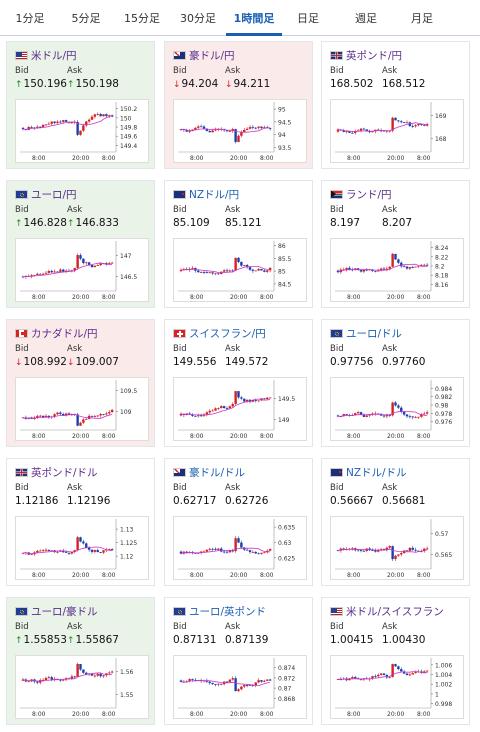  I want to click on pair-name: 米ドル/スイスフラン, so click(395, 611).